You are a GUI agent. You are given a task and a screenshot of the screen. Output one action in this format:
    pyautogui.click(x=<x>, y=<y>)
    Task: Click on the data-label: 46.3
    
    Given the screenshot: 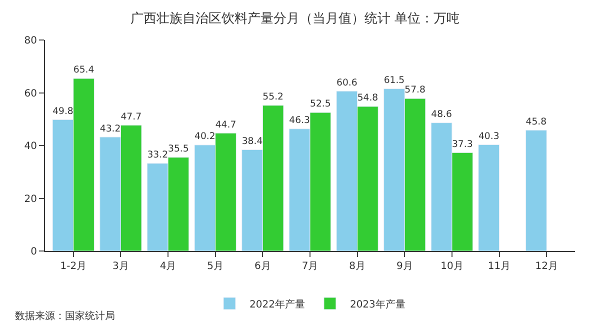 What is the action you would take?
    pyautogui.click(x=299, y=120)
    